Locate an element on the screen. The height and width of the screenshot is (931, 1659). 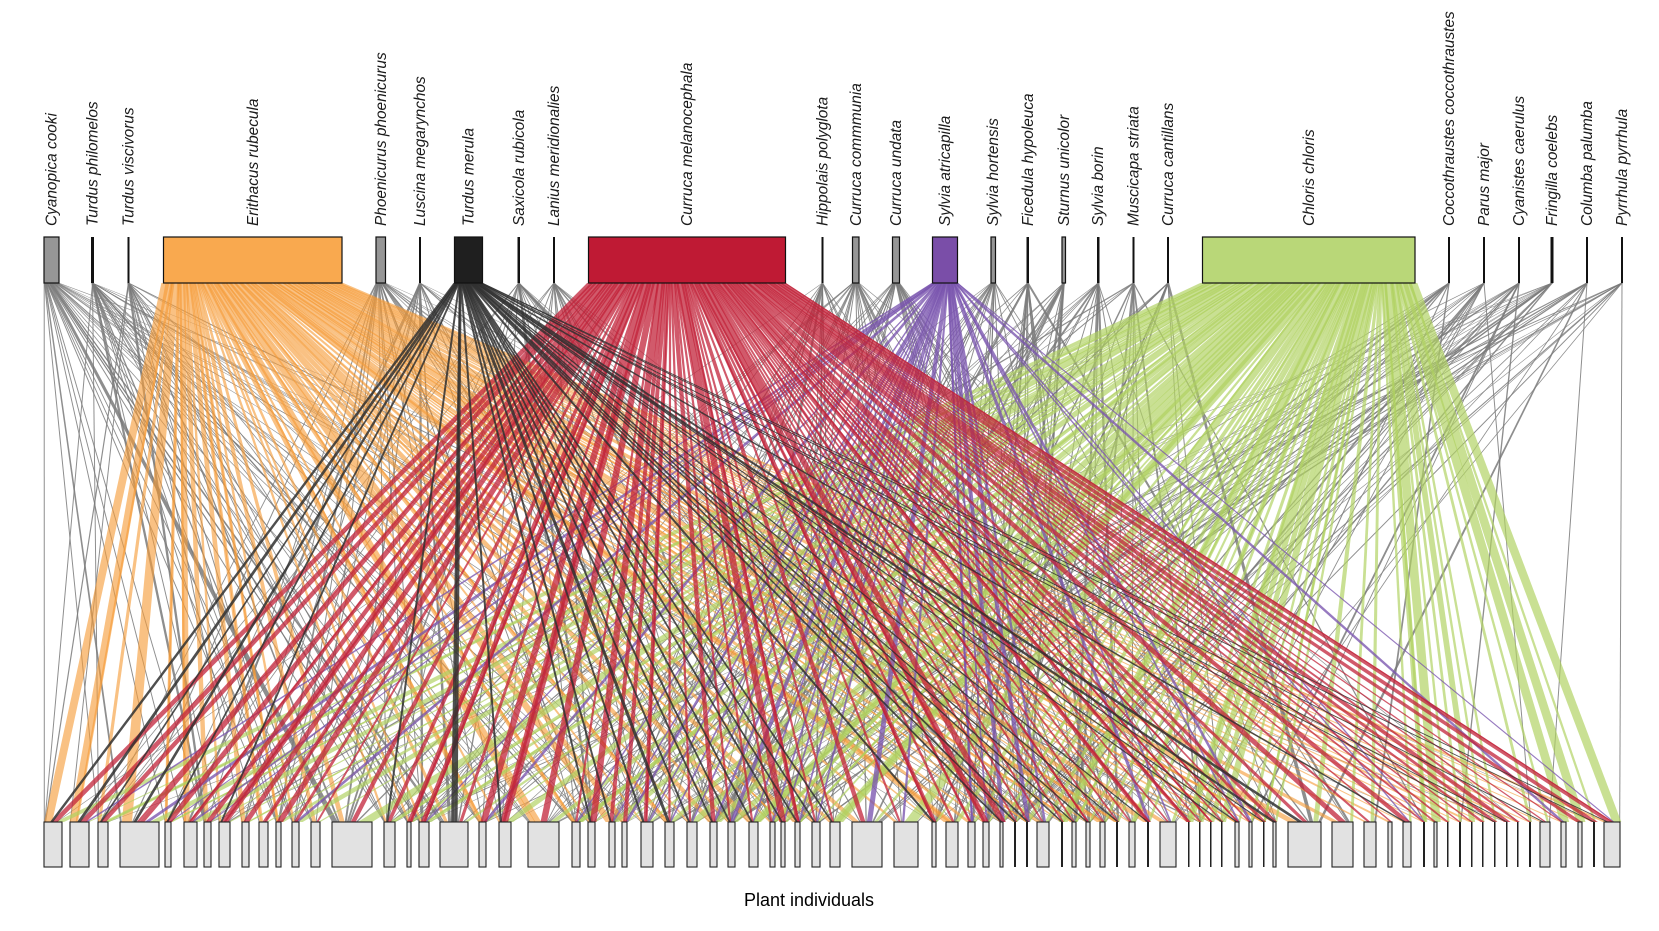
svg-text: Turdus philomelos is located at coordinates (93, 163).